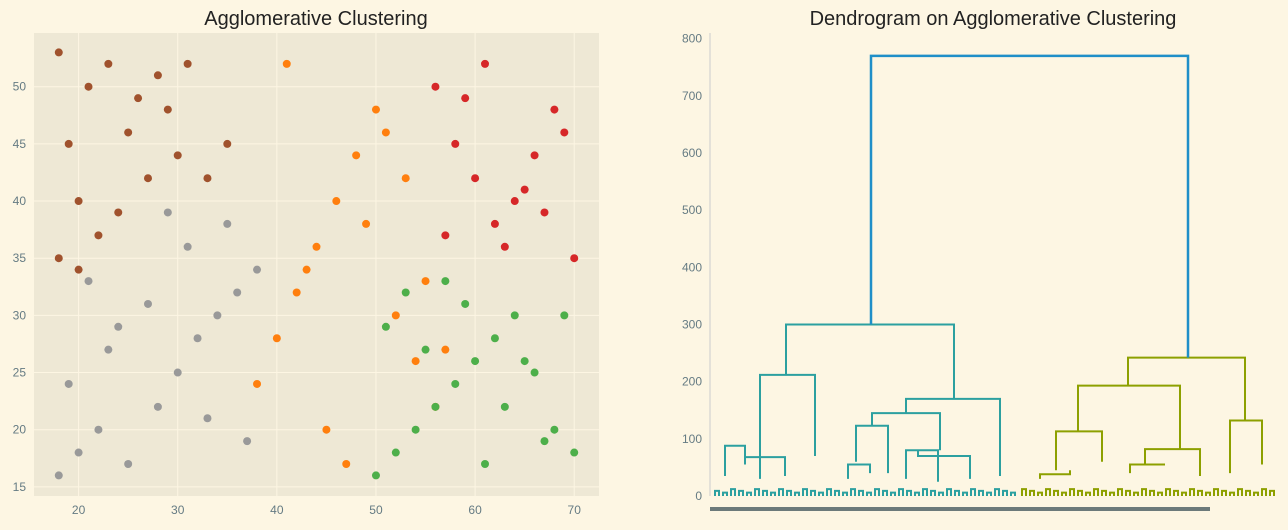  What do you see at coordinates (1029, 206) in the screenshot?
I see `dendrogram-root-link` at bounding box center [1029, 206].